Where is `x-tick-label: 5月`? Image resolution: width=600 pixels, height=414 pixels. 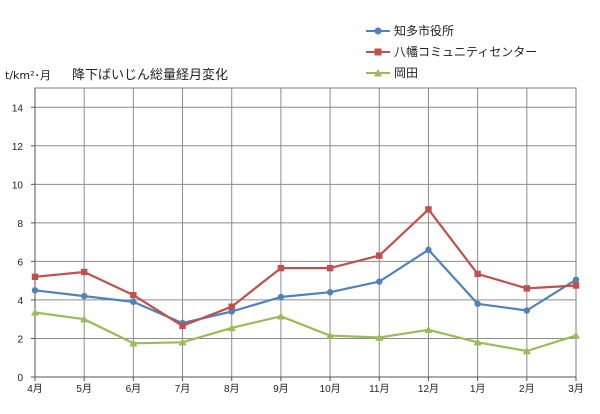 x-tick-label: 5月 is located at coordinates (84, 389).